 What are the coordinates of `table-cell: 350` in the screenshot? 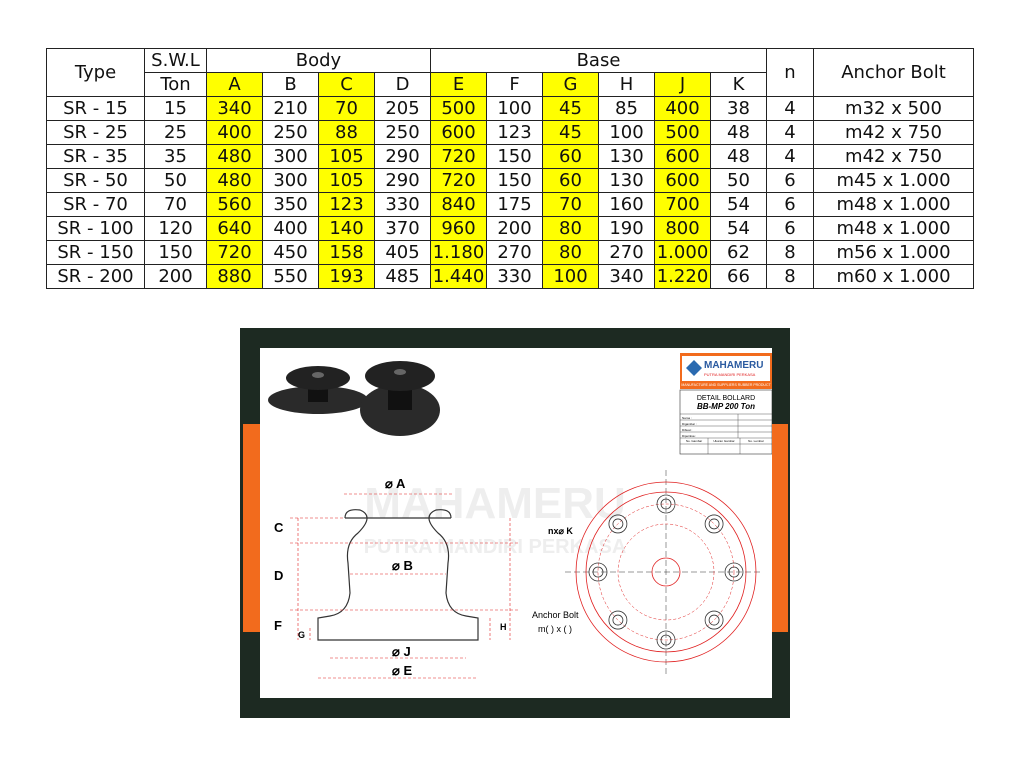 It's located at (290, 204).